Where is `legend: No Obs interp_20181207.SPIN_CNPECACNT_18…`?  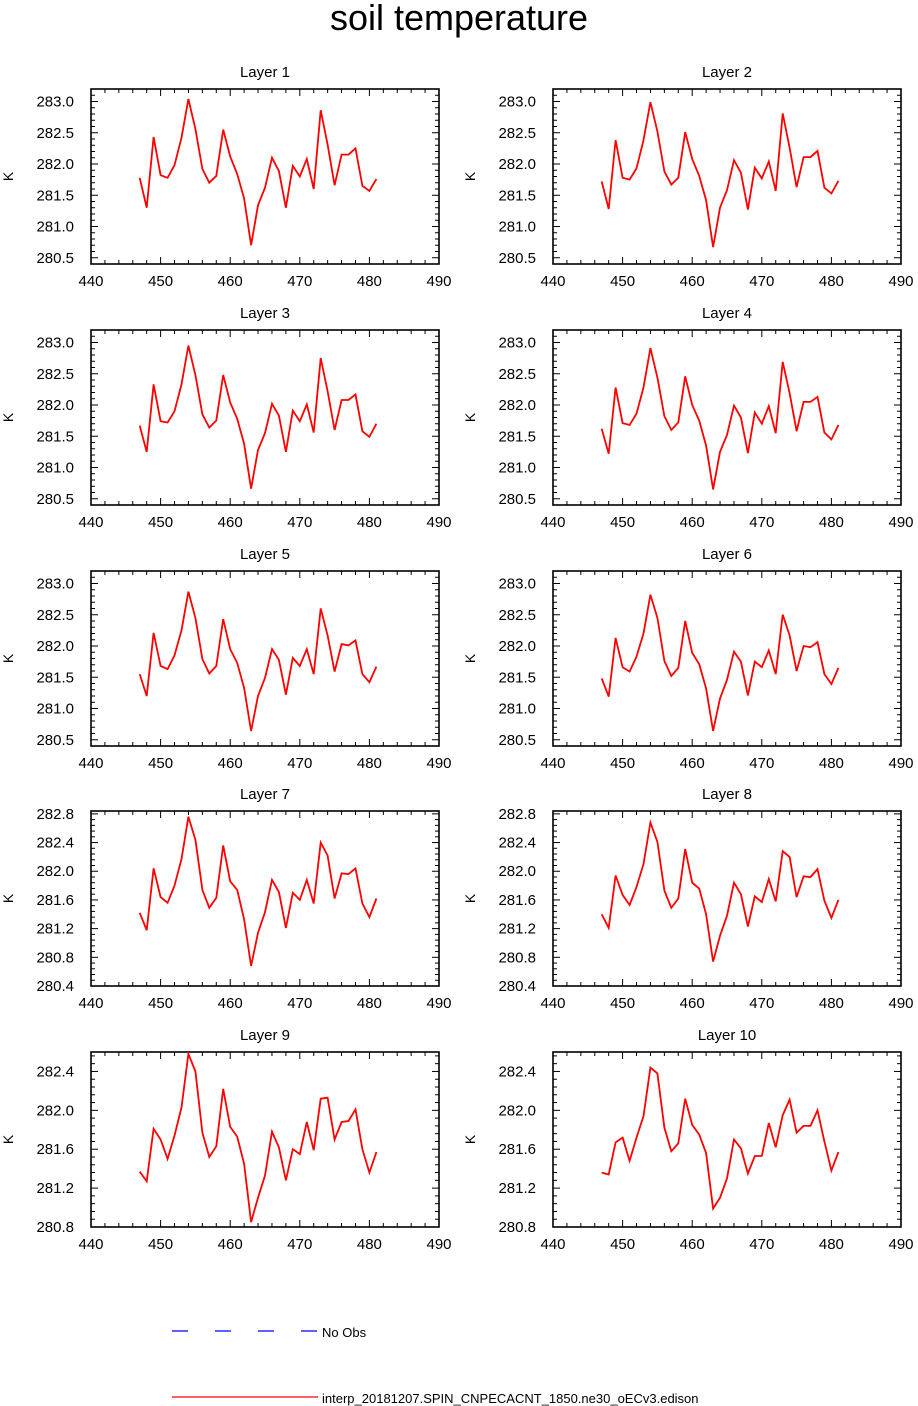
legend: No Obs interp_20181207.SPIN_CNPECACNT_18… is located at coordinates (435, 1365).